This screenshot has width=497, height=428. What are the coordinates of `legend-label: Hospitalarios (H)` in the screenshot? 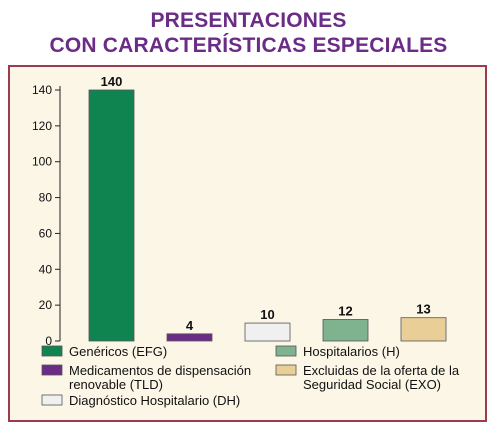 It's located at (351, 351).